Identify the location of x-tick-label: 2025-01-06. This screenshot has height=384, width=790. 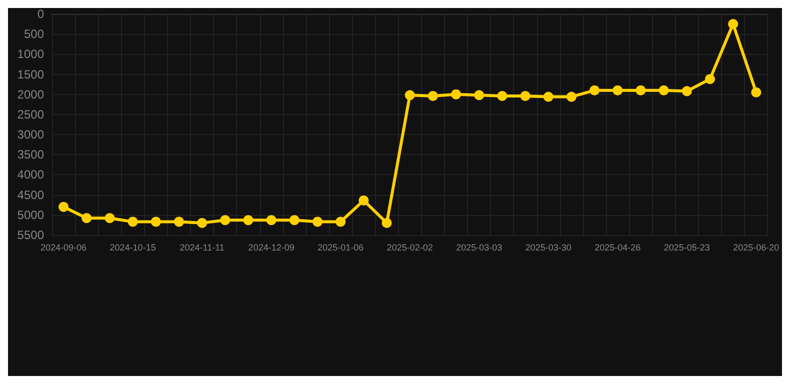
(341, 247).